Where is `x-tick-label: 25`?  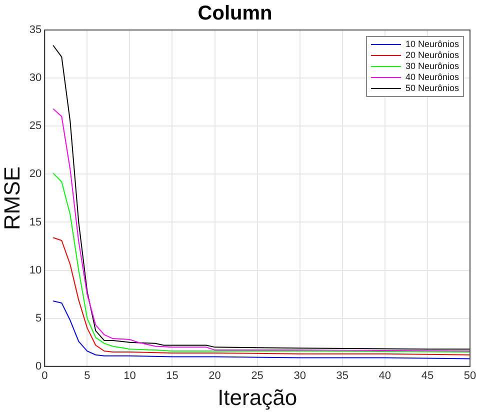 x-tick-label: 25 is located at coordinates (257, 376).